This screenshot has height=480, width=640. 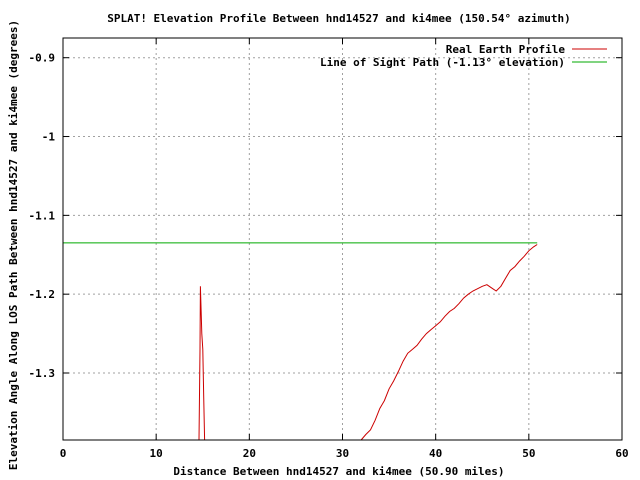 What do you see at coordinates (42, 294) in the screenshot?
I see `y-tick-label: -1.2` at bounding box center [42, 294].